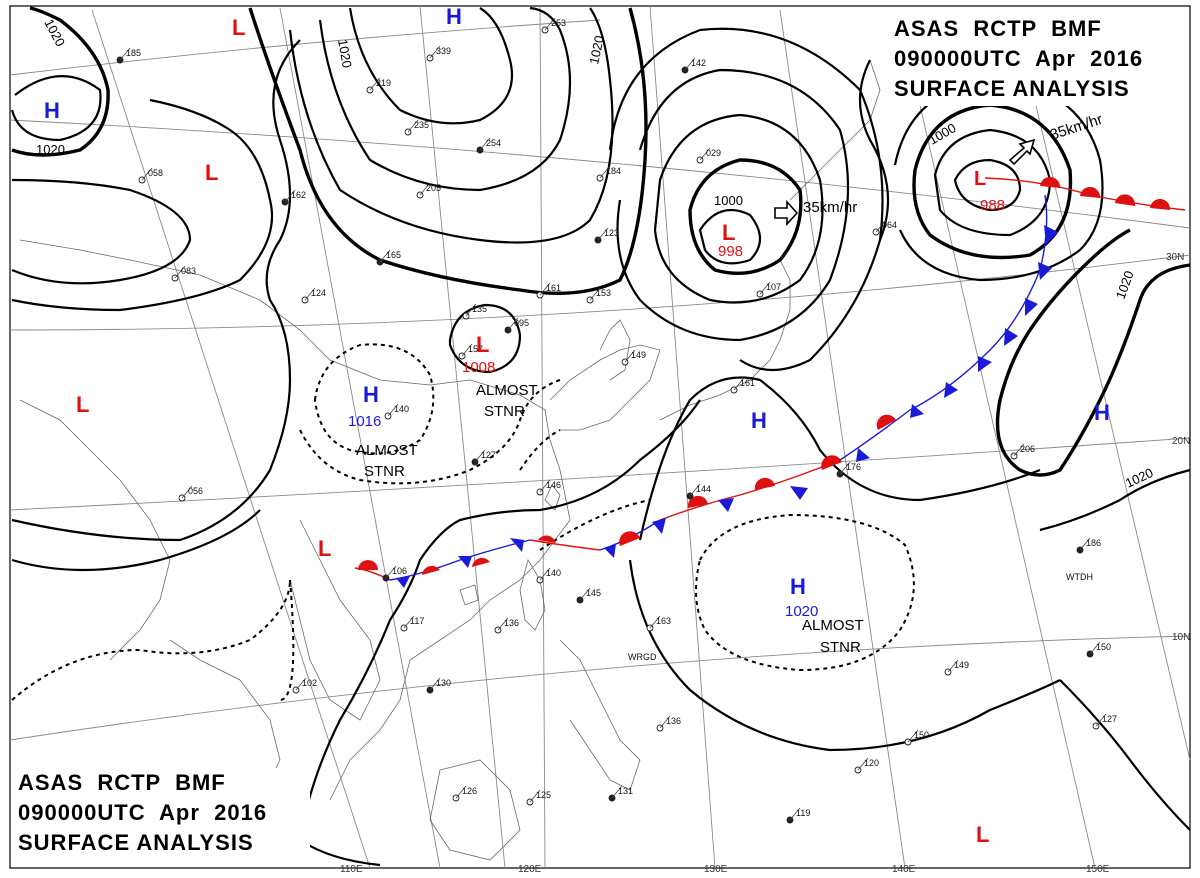 Image resolution: width=1200 pixels, height=878 pixels. What do you see at coordinates (1098, 869) in the screenshot?
I see `lon-label: 150E` at bounding box center [1098, 869].